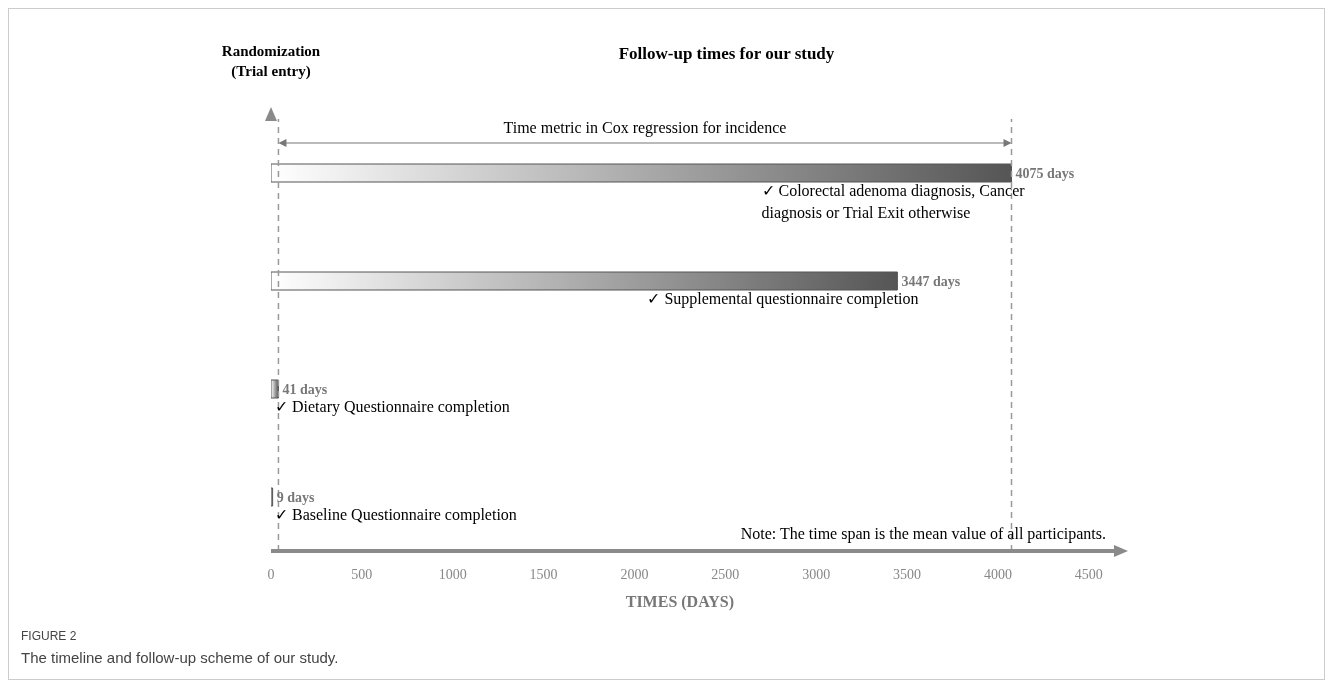  I want to click on chart-title: Follow-up times for our study, so click(726, 53).